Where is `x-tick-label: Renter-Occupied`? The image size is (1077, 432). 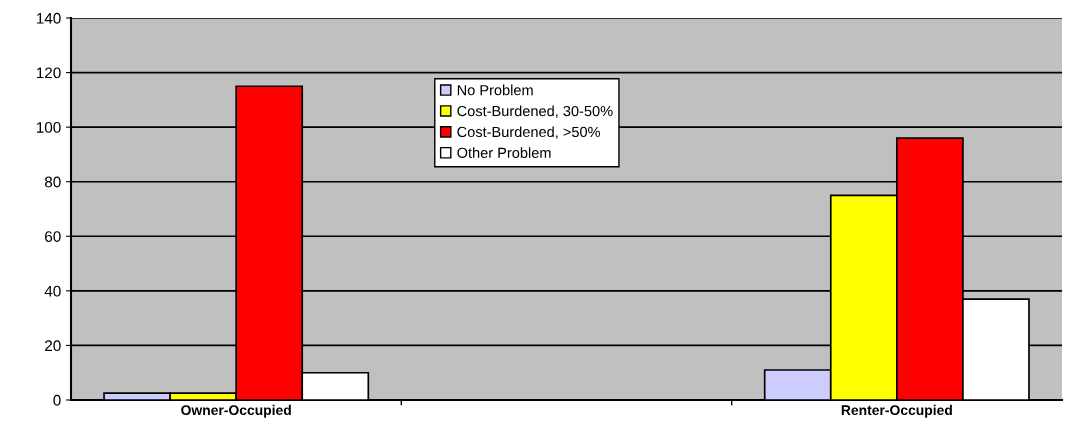
x-tick-label: Renter-Occupied is located at coordinates (896, 411).